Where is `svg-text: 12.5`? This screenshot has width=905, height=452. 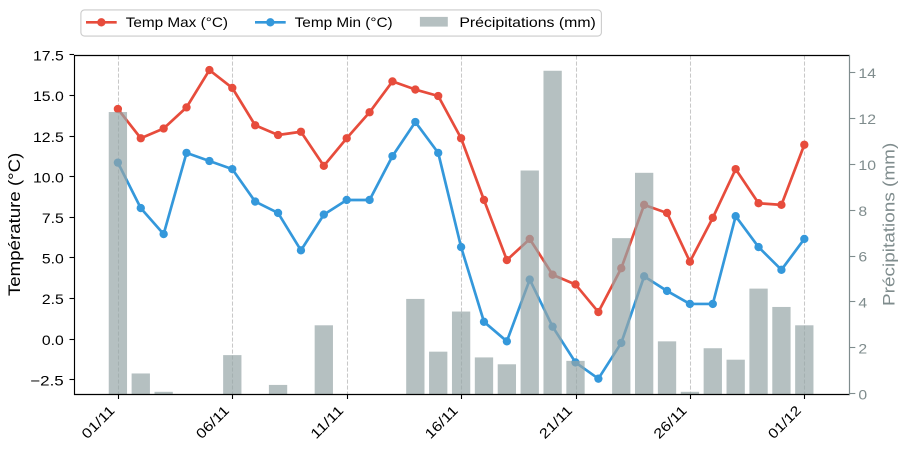
svg-text: 12.5 is located at coordinates (48, 137).